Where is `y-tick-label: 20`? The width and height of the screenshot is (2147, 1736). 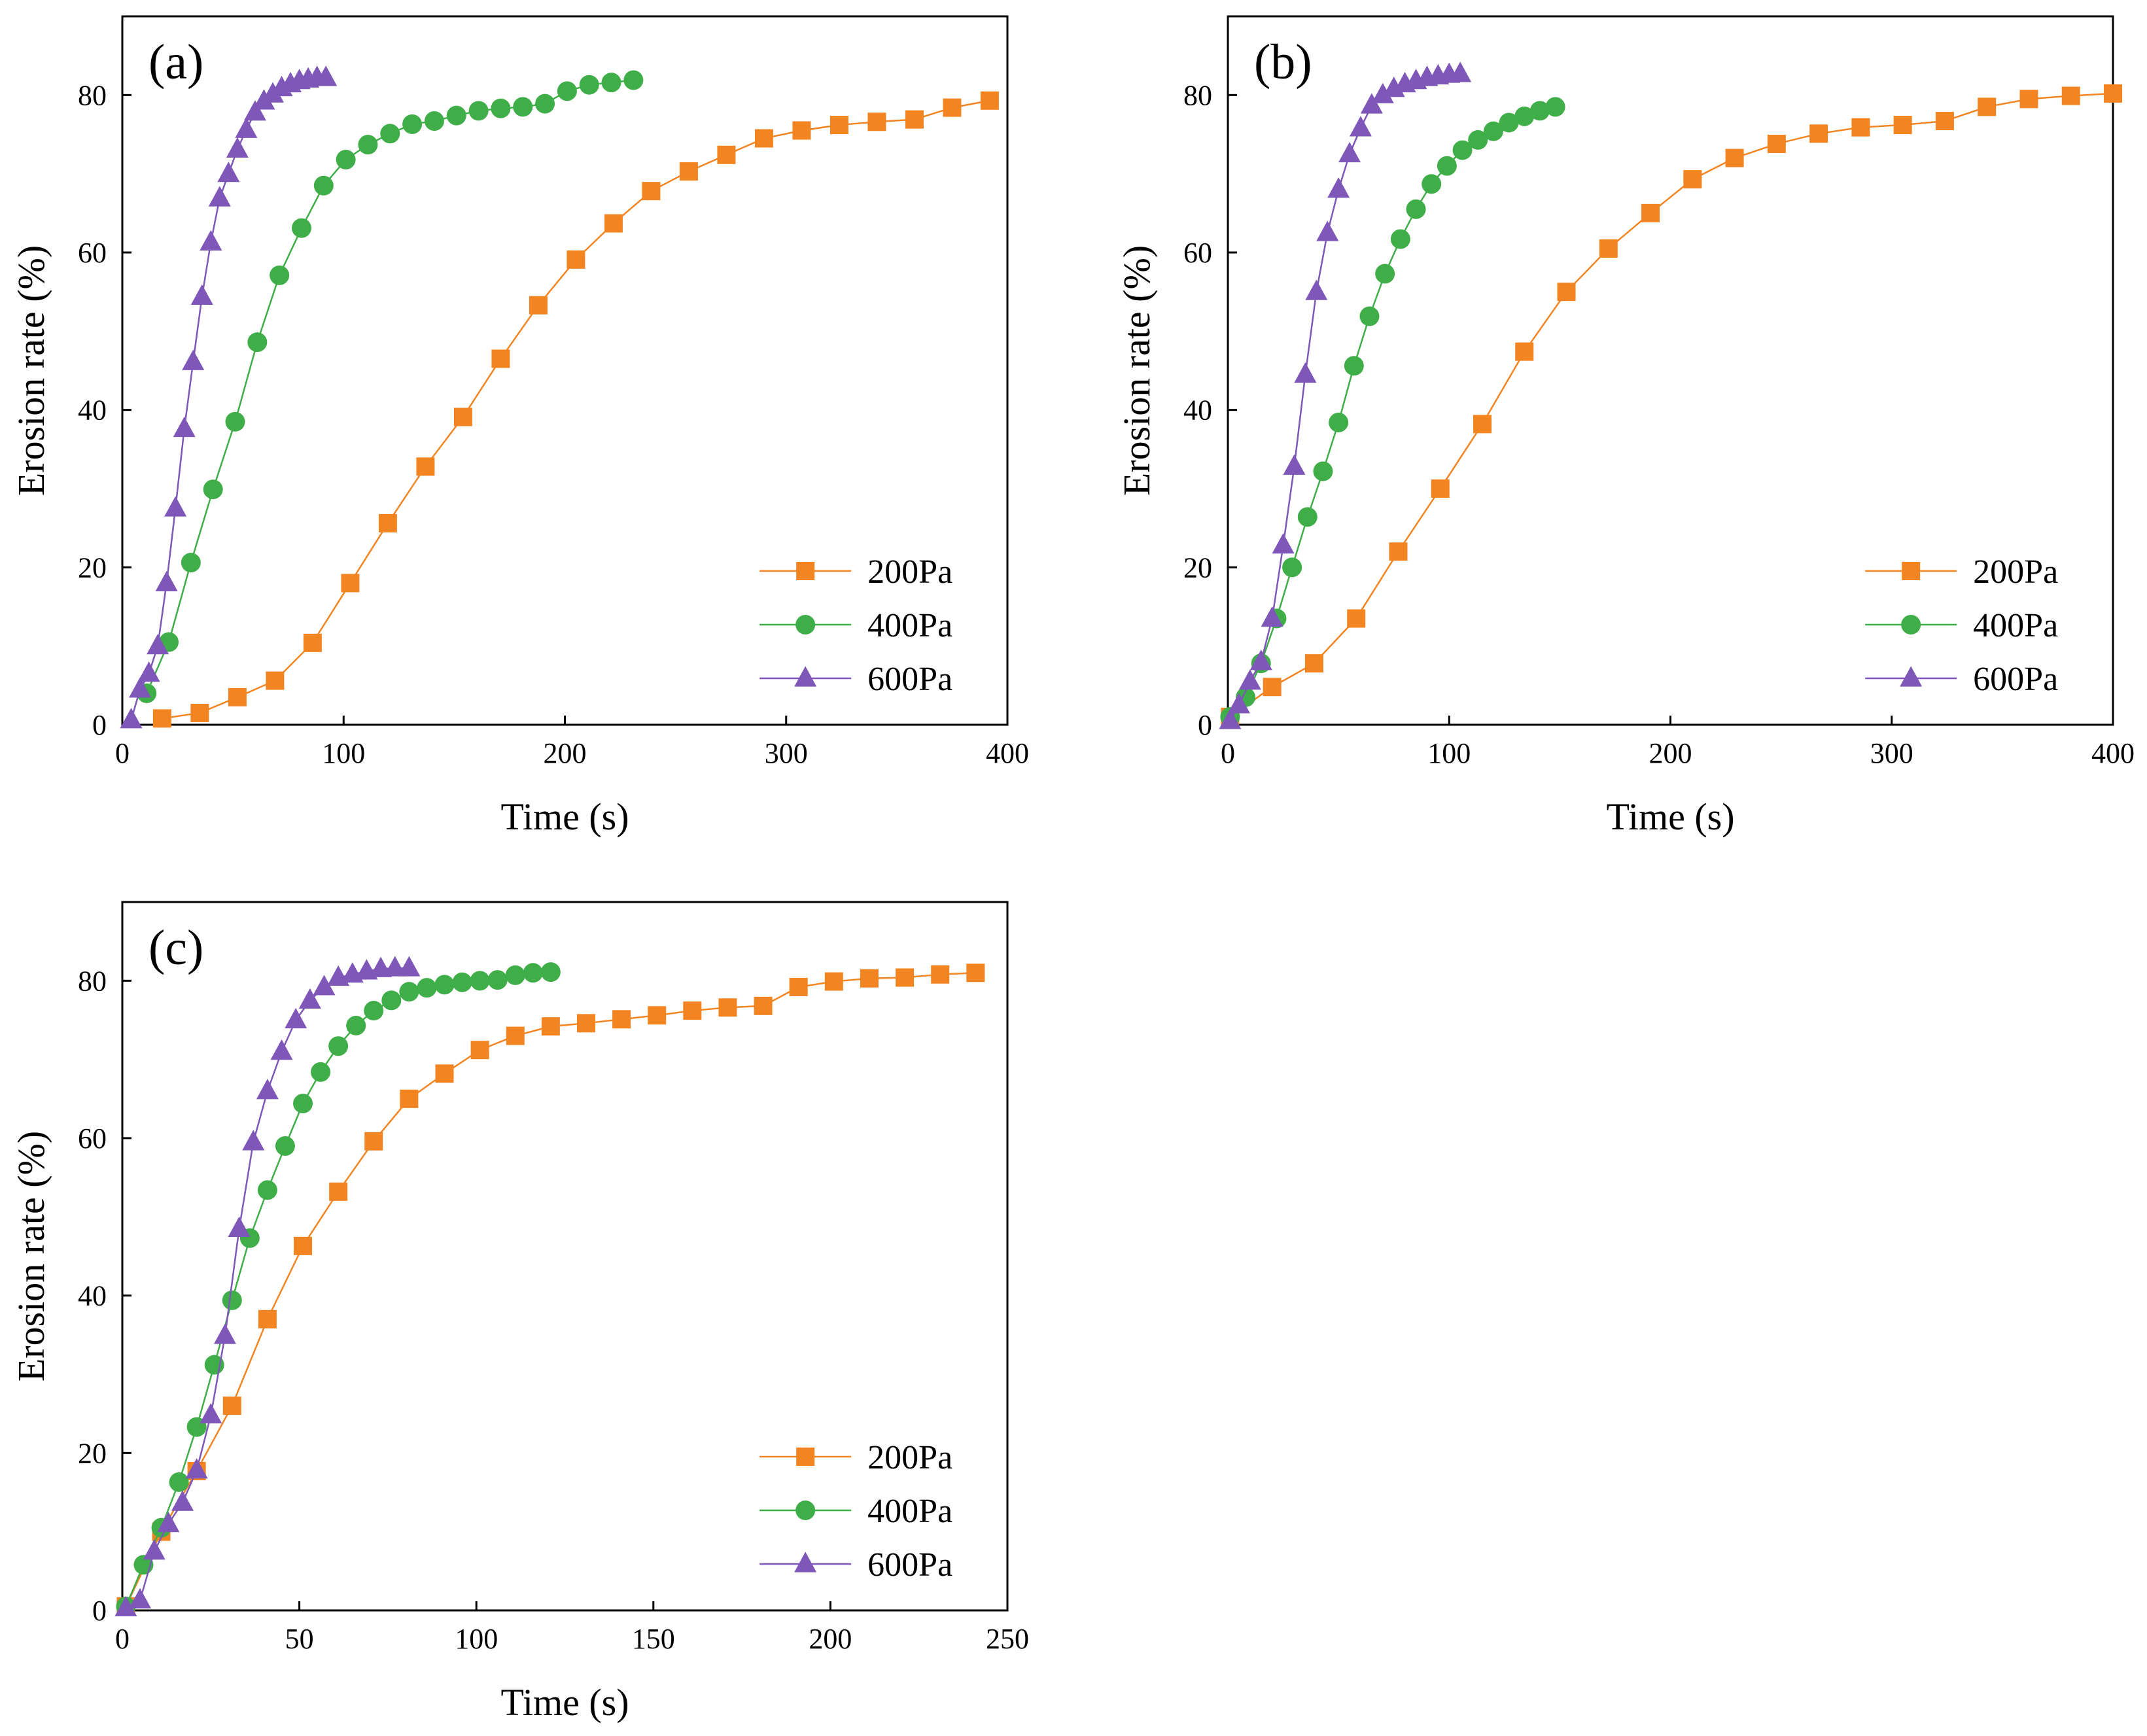 y-tick-label: 20 is located at coordinates (92, 1453).